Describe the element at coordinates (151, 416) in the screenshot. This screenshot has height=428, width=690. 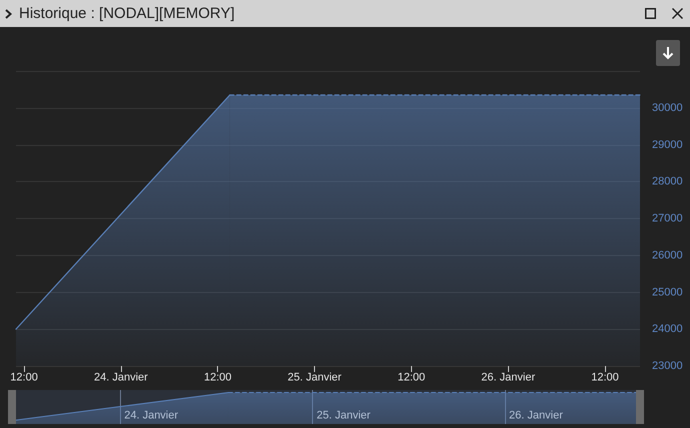
I see `text: 24. Janvier` at that location.